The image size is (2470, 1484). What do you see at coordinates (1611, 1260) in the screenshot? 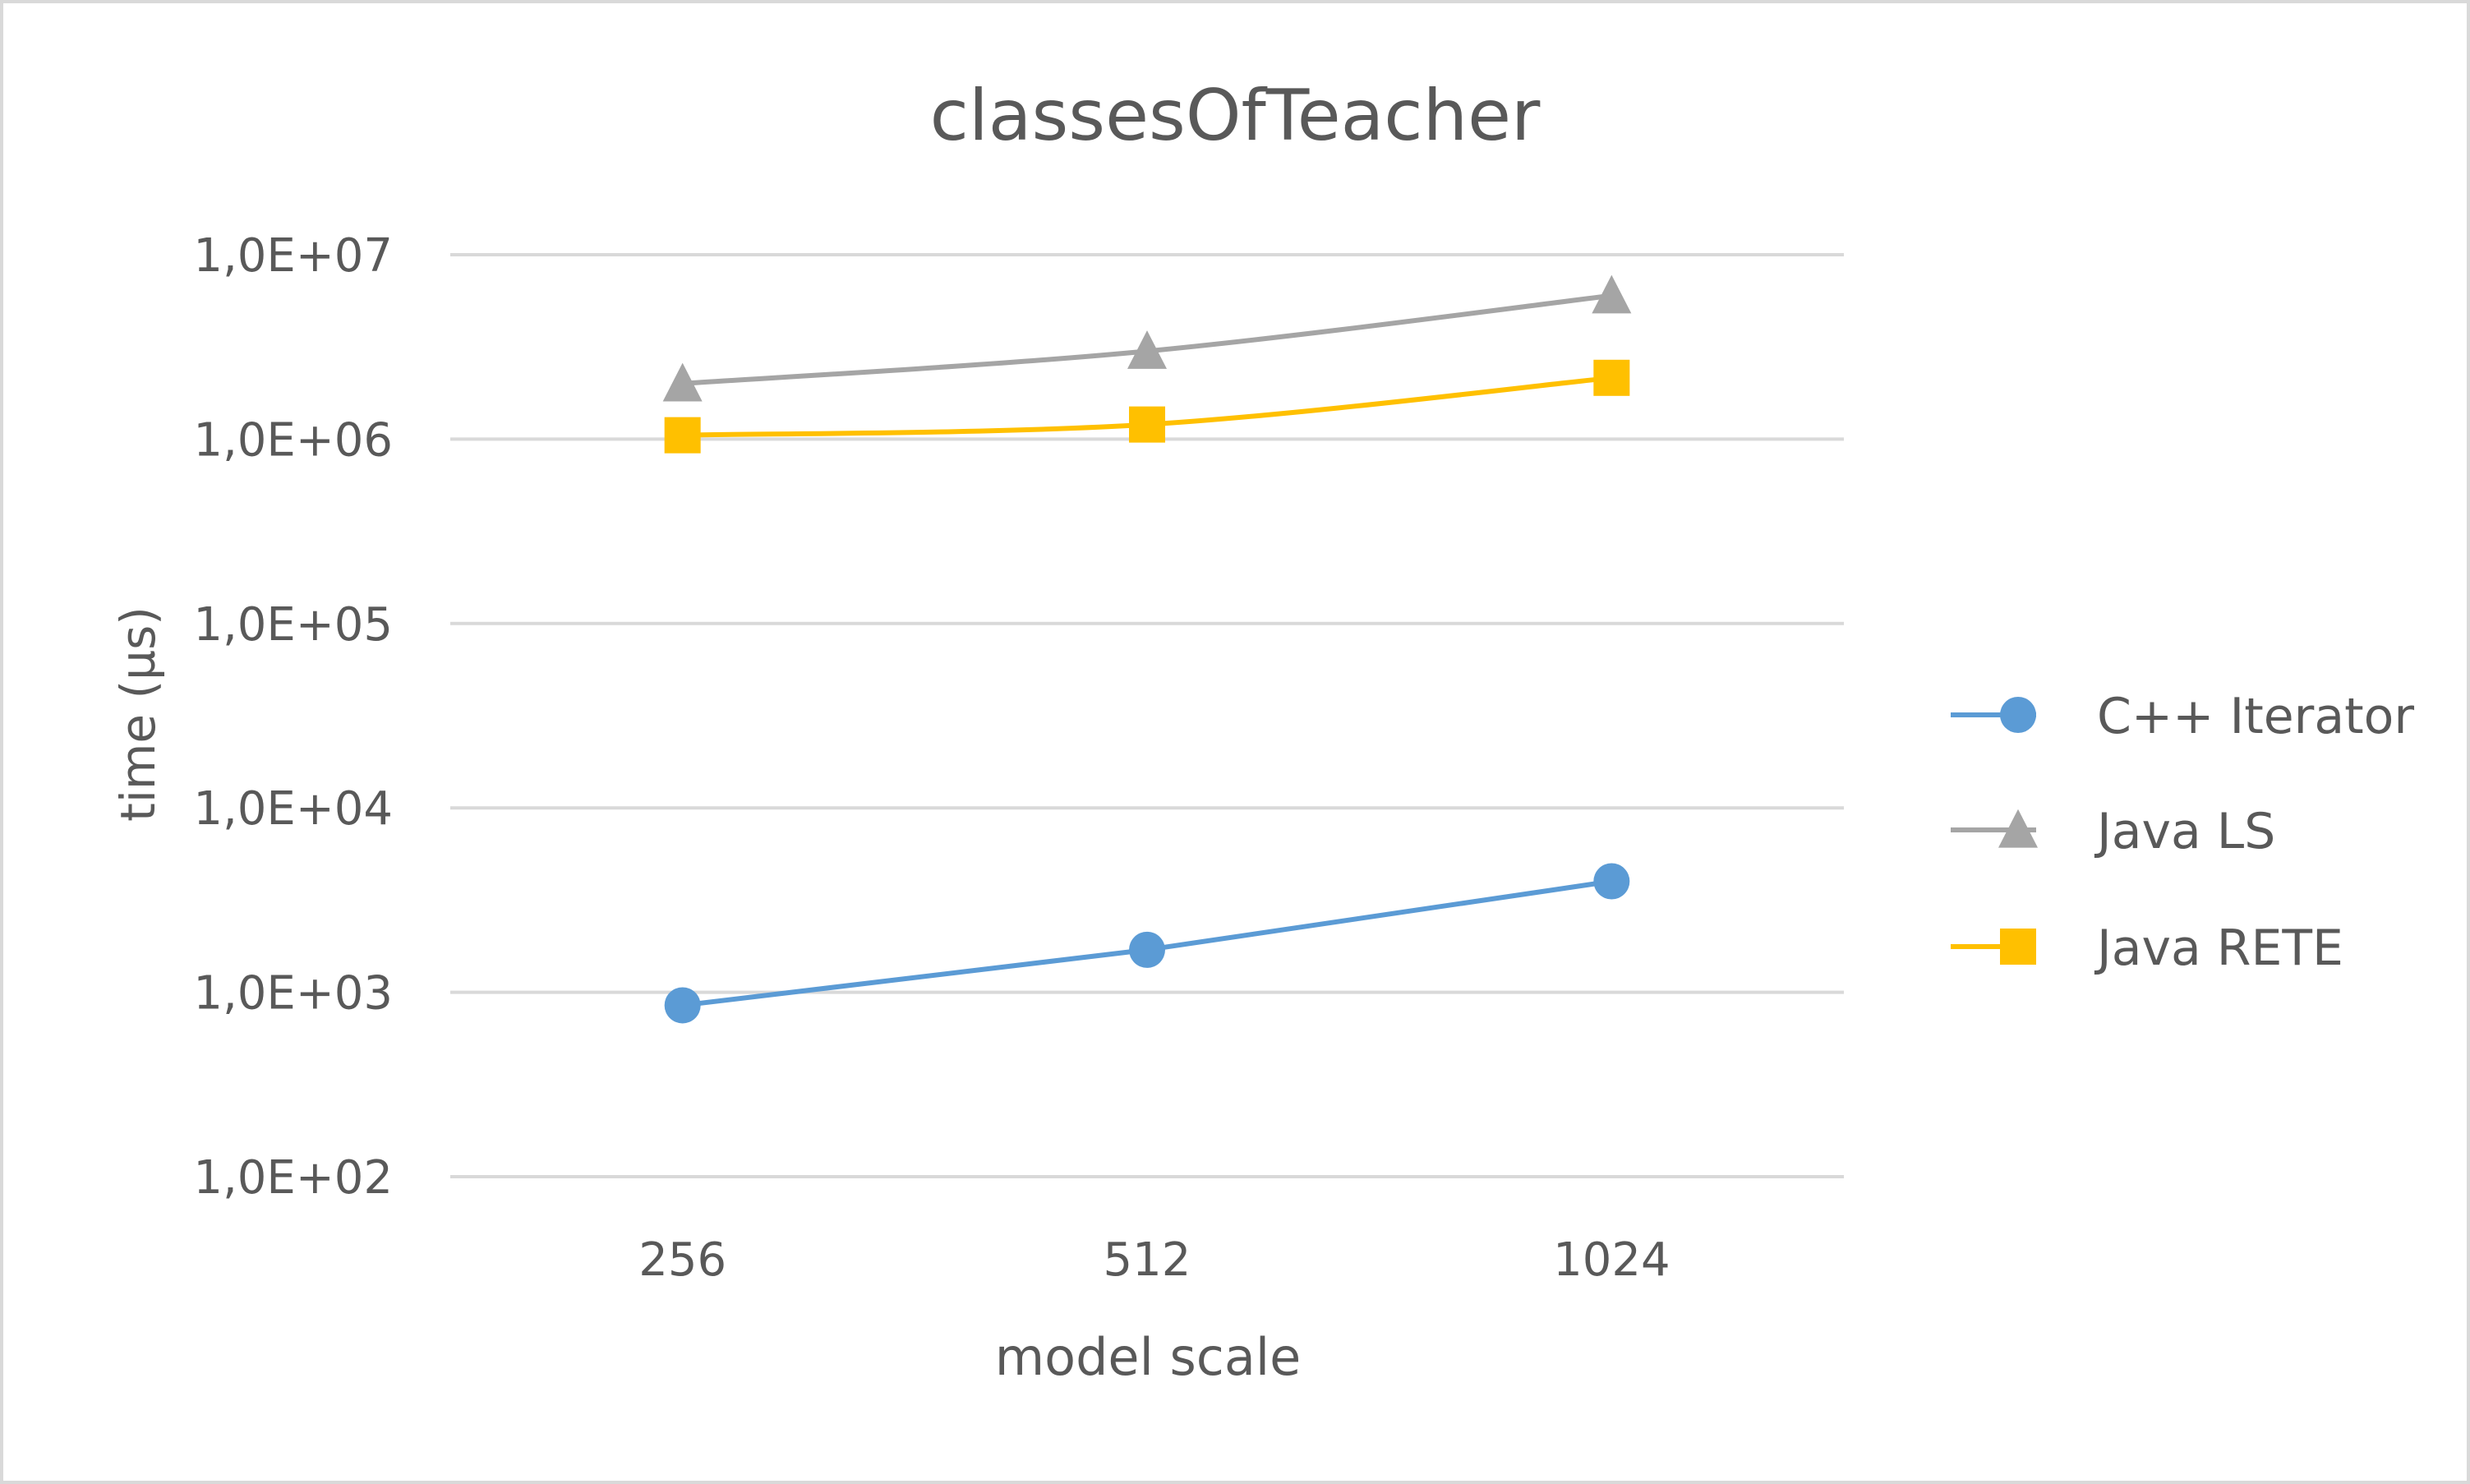
I see `x-tick-label: 1024` at bounding box center [1611, 1260].